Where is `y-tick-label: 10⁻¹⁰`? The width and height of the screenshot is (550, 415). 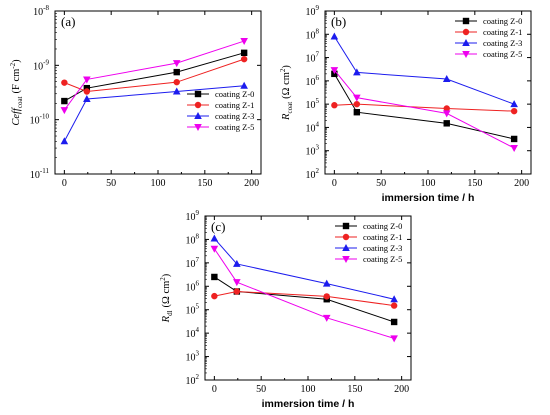 y-tick-label: 10⁻¹⁰ is located at coordinates (40, 120).